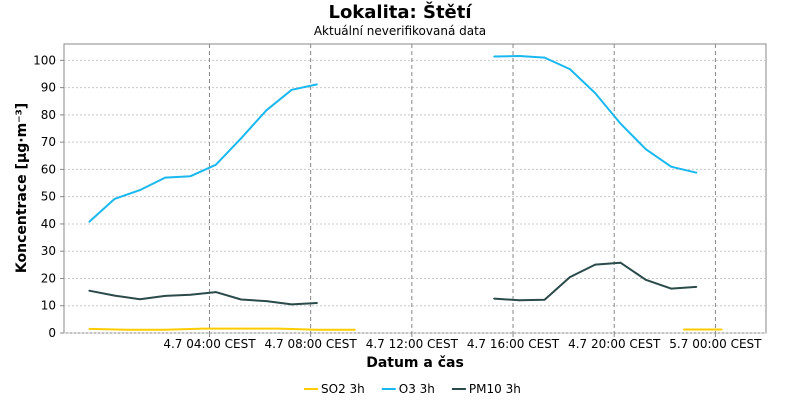 The image size is (800, 400). What do you see at coordinates (343, 389) in the screenshot?
I see `legend-label: SO2 3h` at bounding box center [343, 389].